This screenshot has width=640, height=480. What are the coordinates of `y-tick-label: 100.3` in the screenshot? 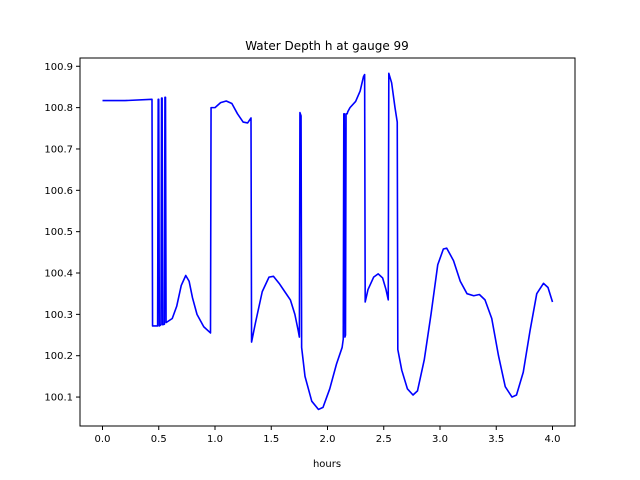 It's located at (58, 315).